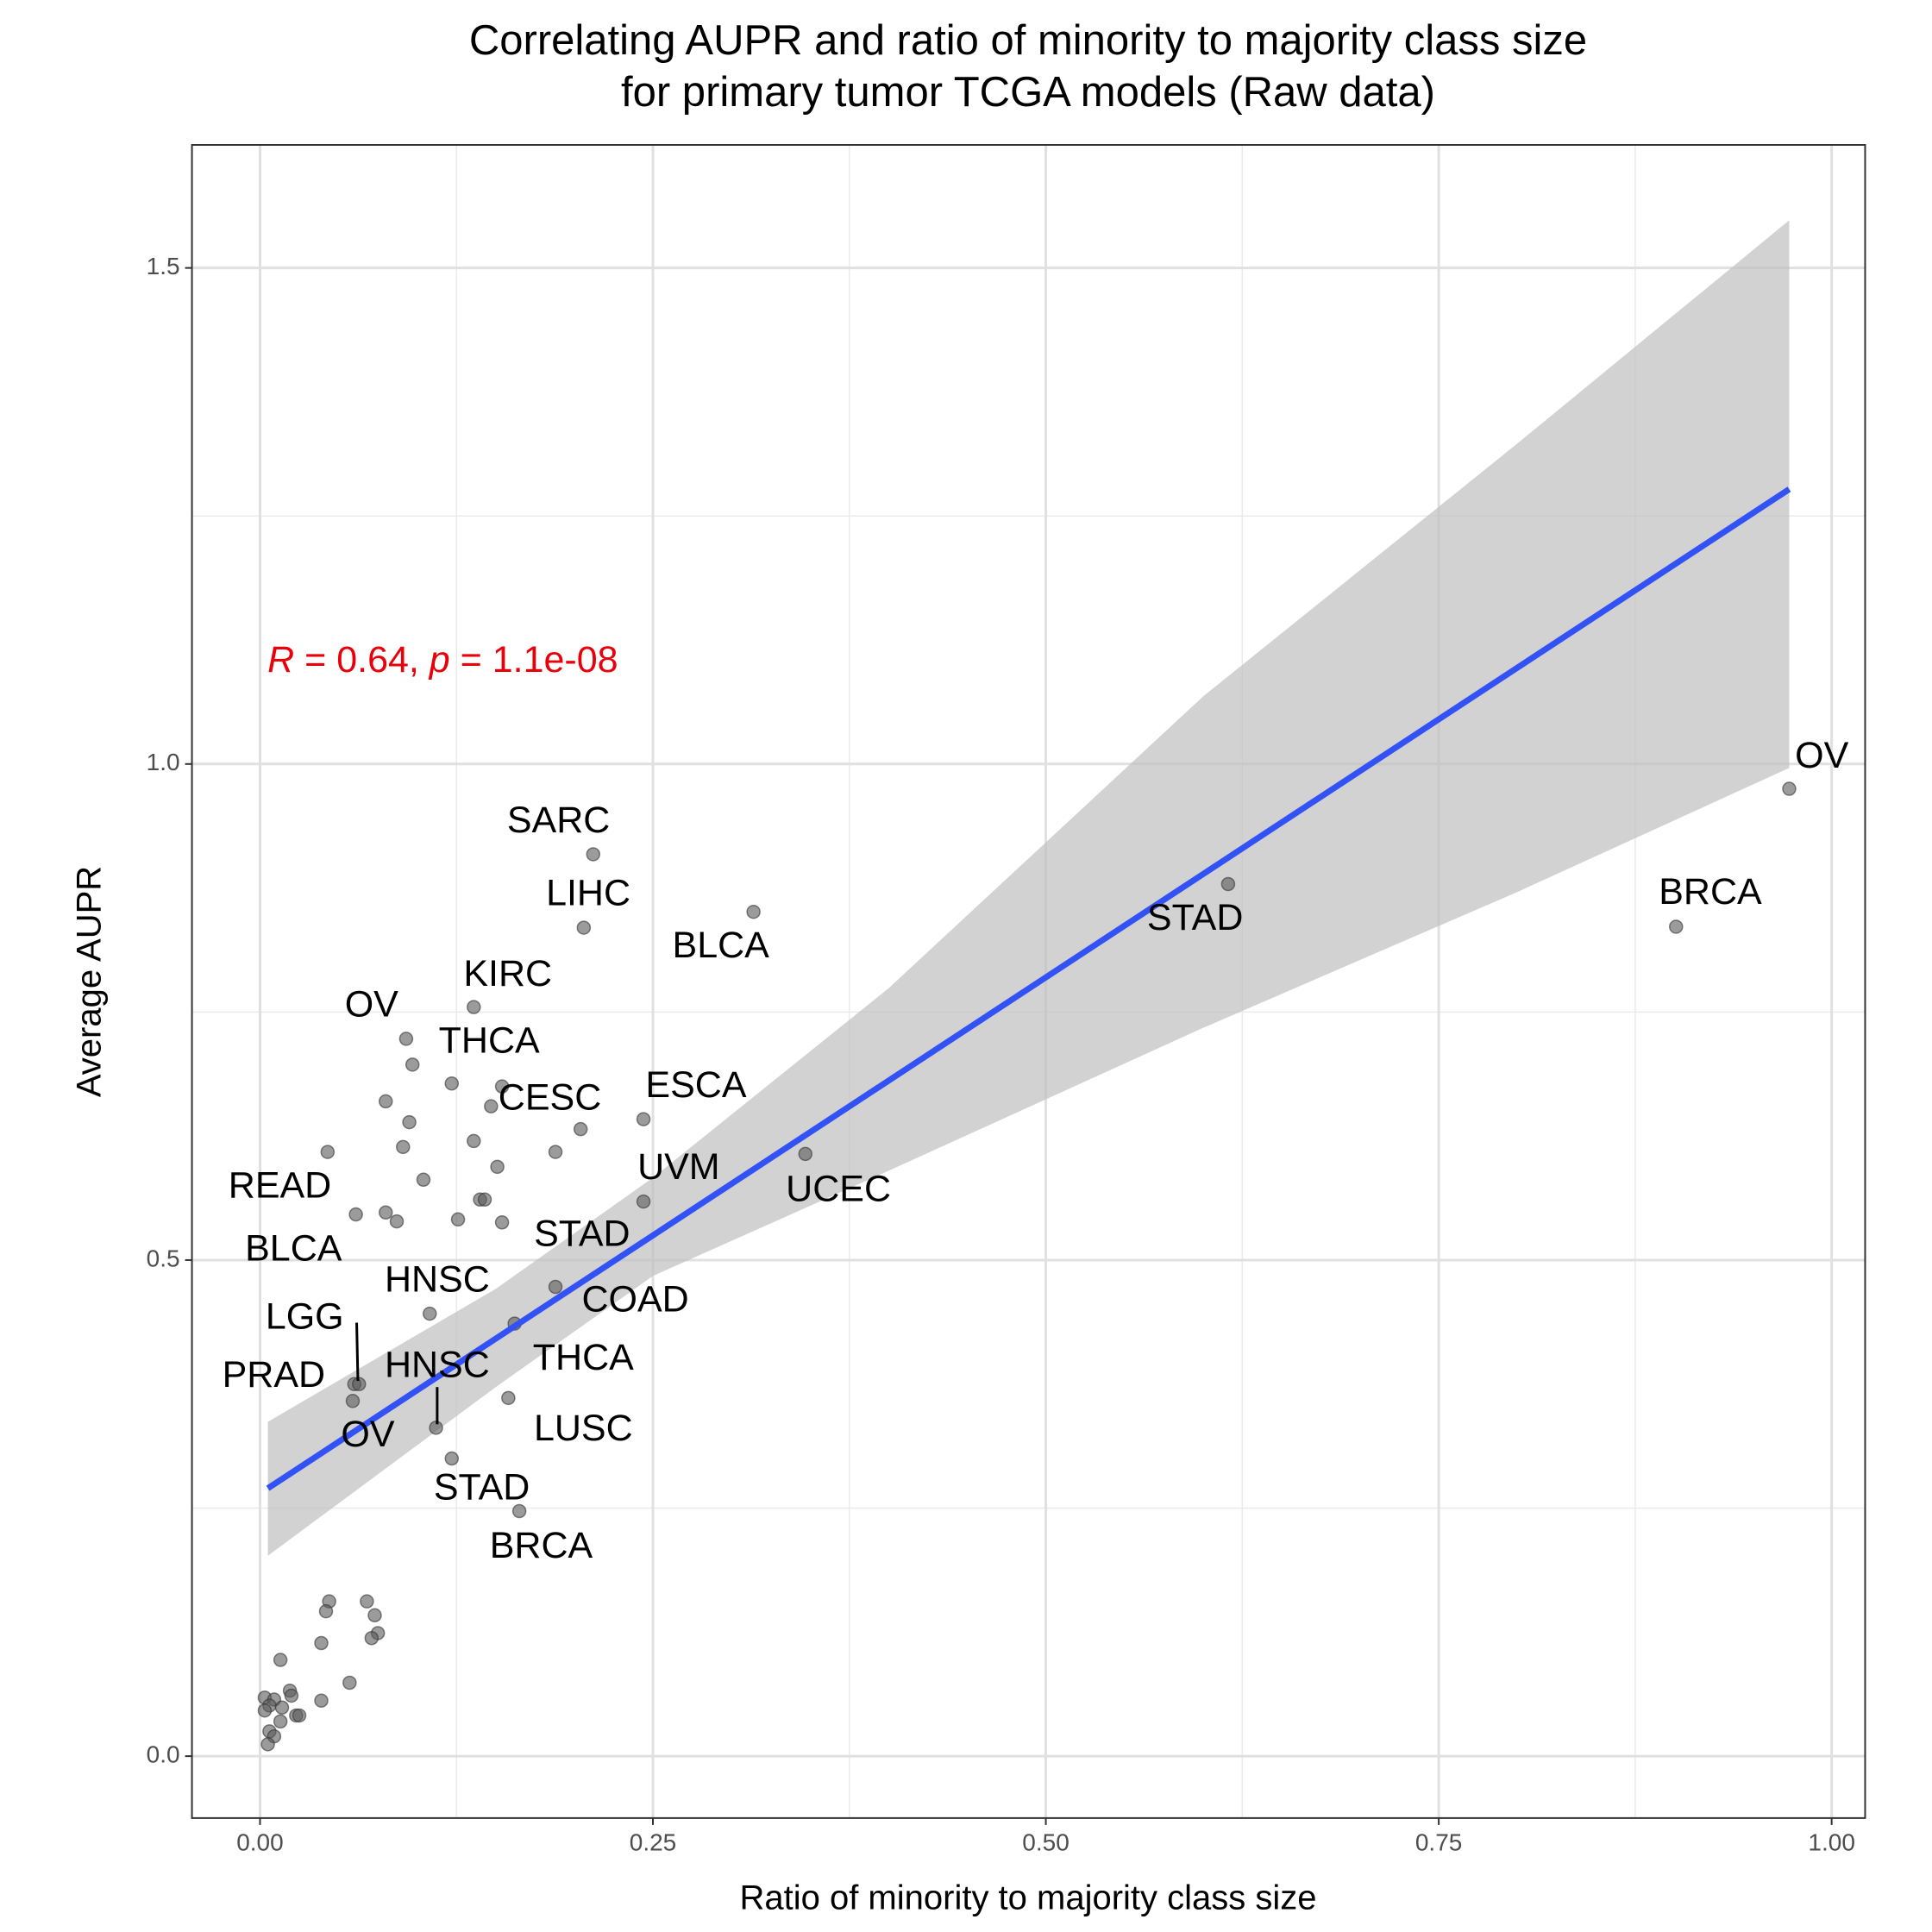 This screenshot has height=1932, width=1932. I want to click on y-tick-label: 0.0, so click(163, 1755).